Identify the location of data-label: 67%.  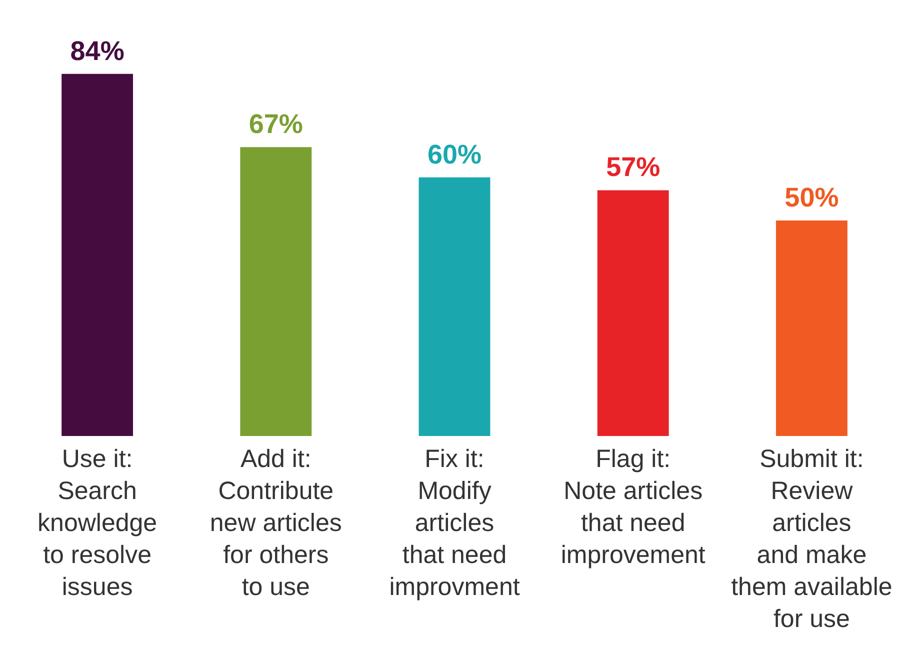
(275, 124).